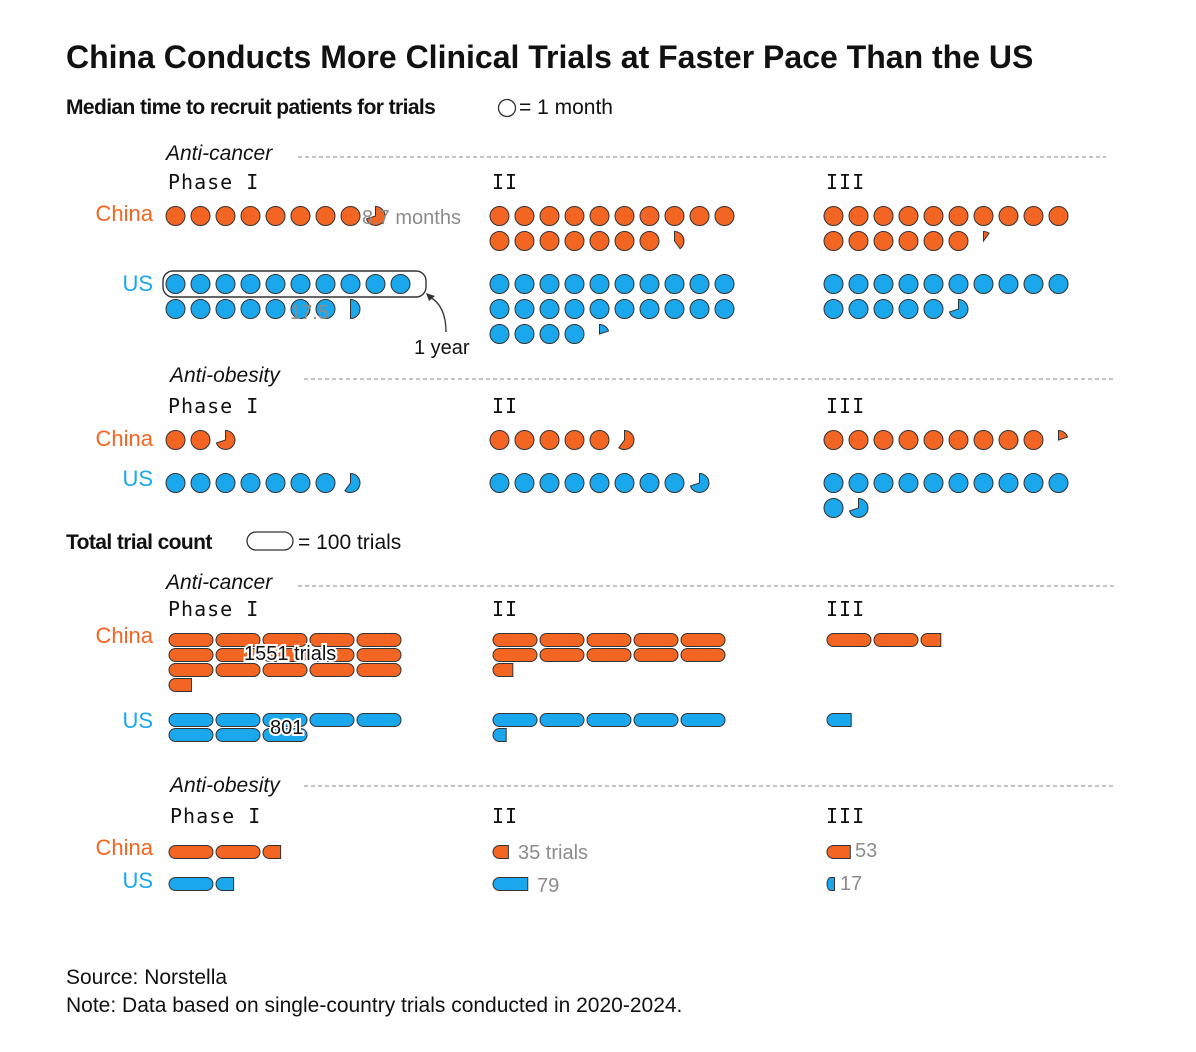 The width and height of the screenshot is (1196, 1052). I want to click on country-label-us: US, so click(137, 880).